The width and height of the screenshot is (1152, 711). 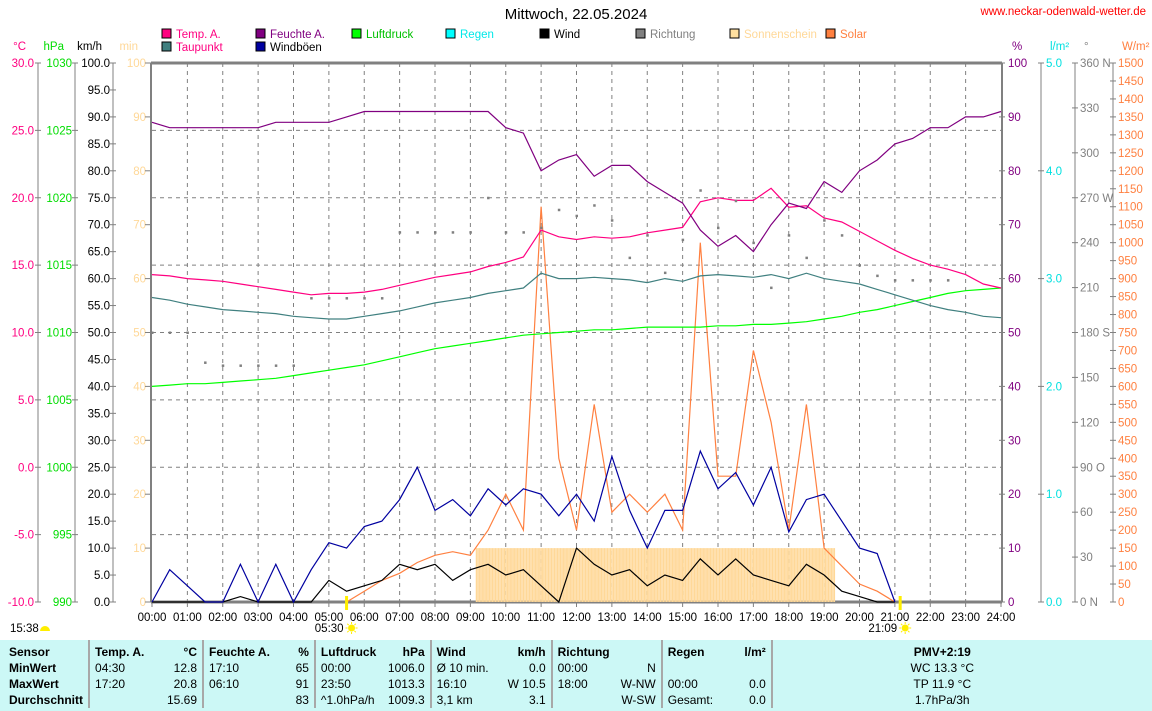 What do you see at coordinates (190, 652) in the screenshot?
I see `stats-cell: °C` at bounding box center [190, 652].